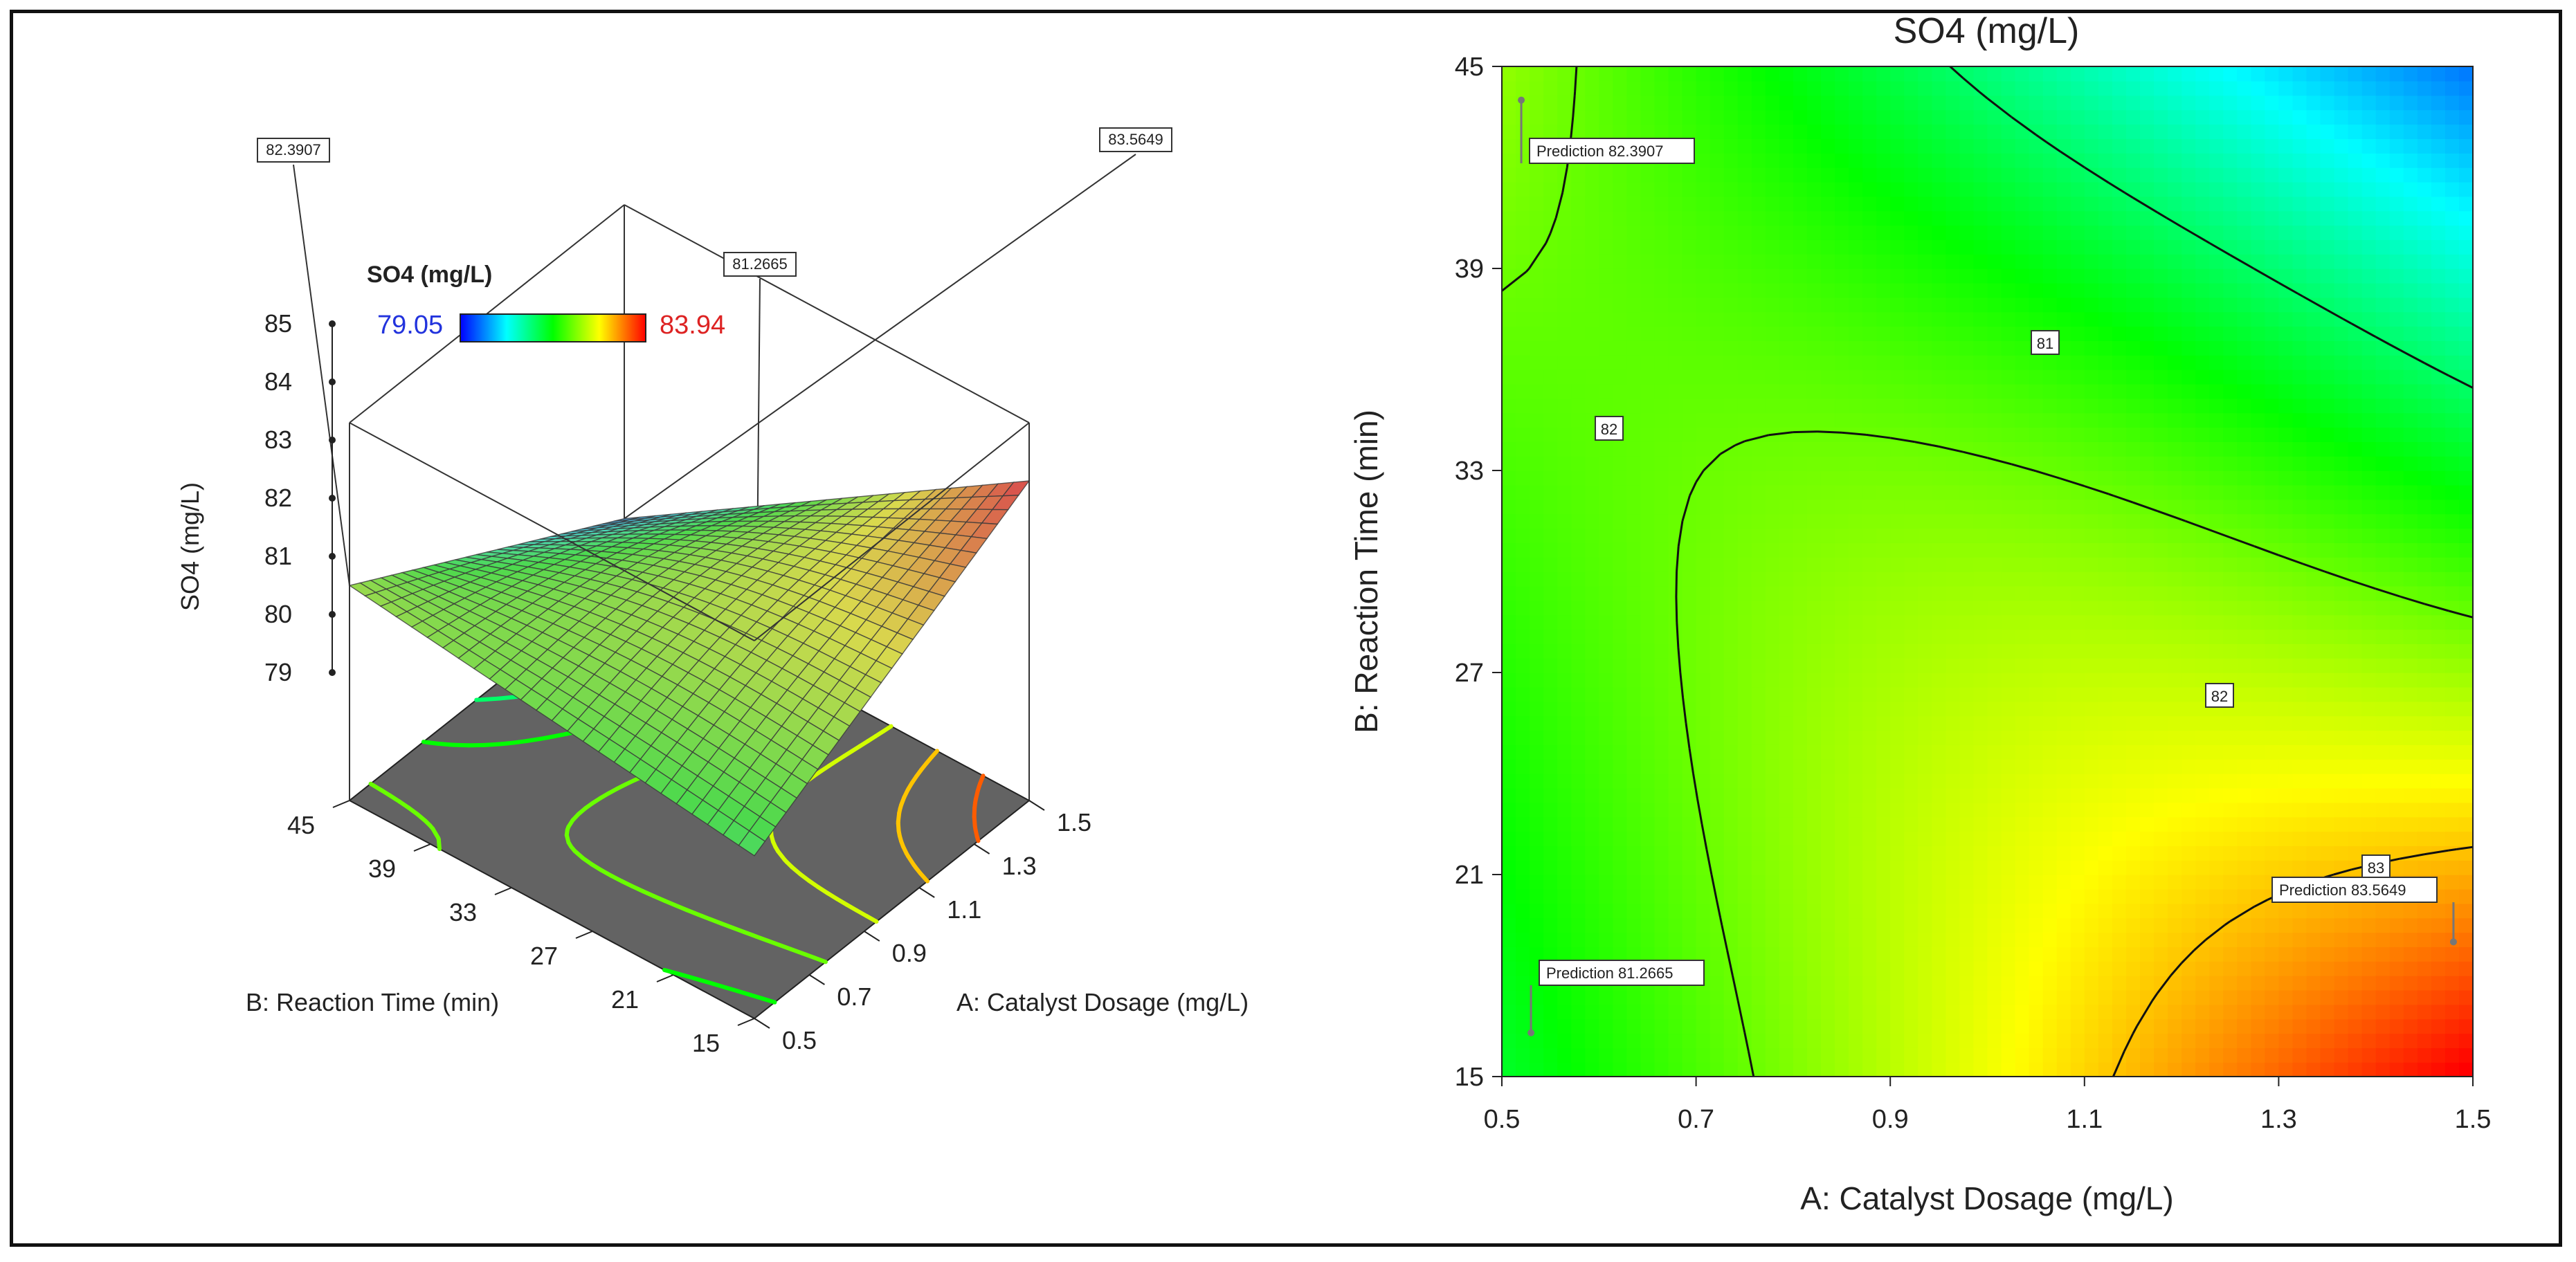 The image size is (2576, 1262). Describe the element at coordinates (670, 972) in the screenshot. I see `floor-contour-segment` at that location.